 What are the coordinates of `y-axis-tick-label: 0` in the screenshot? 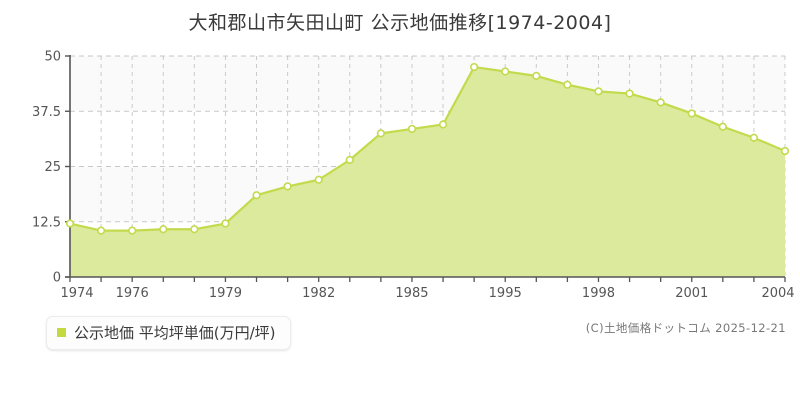 It's located at (57, 278).